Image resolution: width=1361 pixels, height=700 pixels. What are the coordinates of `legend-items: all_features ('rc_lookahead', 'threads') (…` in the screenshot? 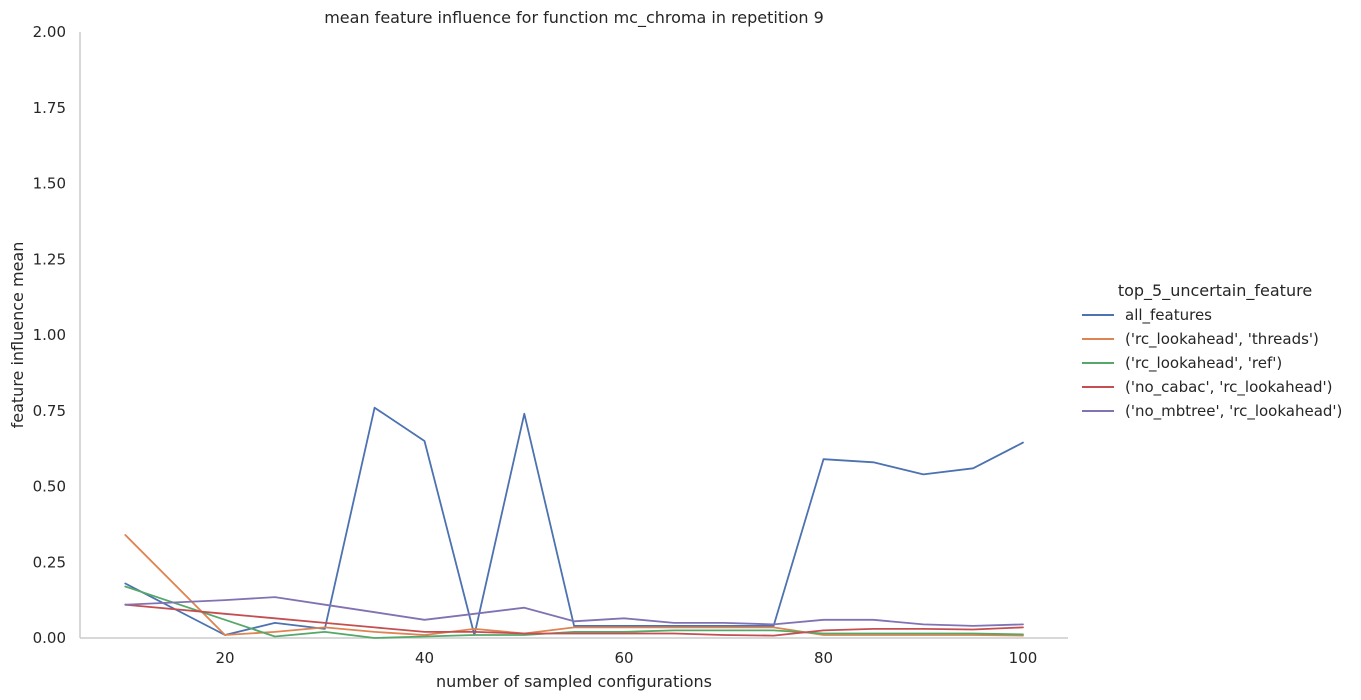 It's located at (1212, 363).